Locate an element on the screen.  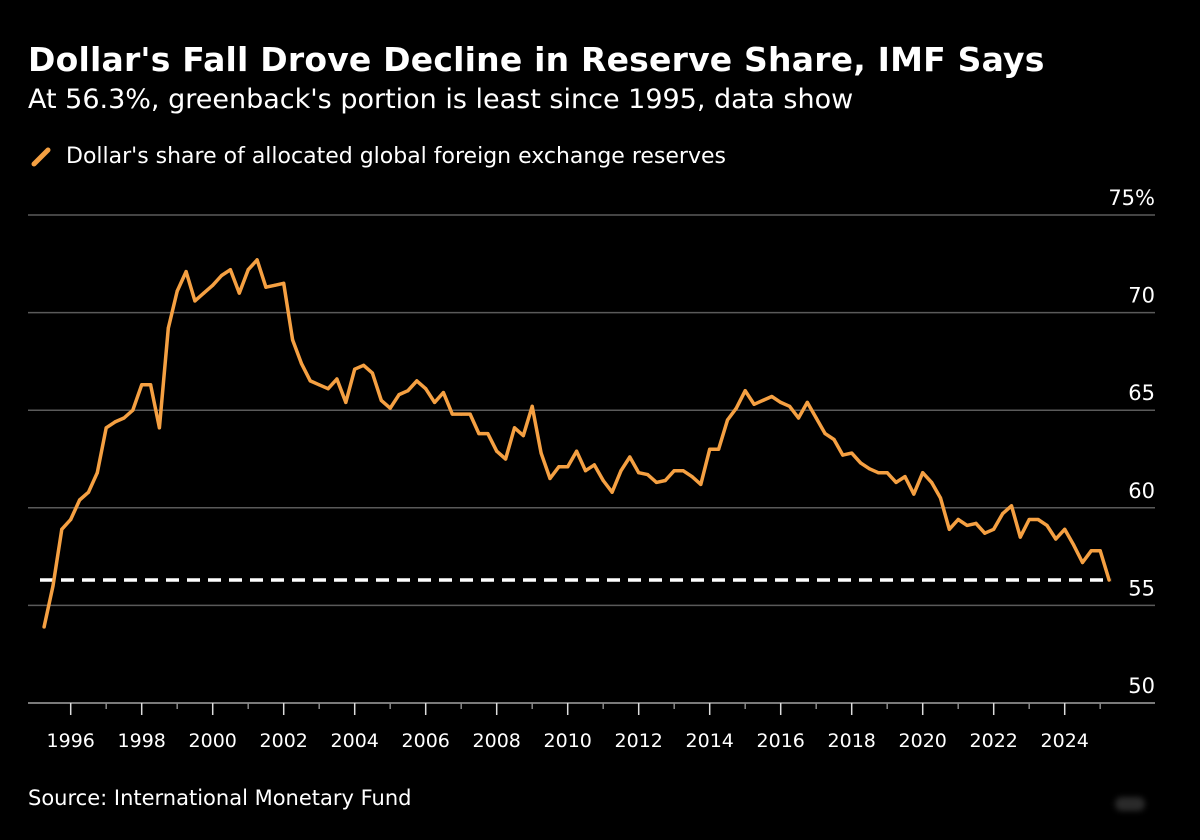
x-tick-label: 2024 is located at coordinates (1065, 741).